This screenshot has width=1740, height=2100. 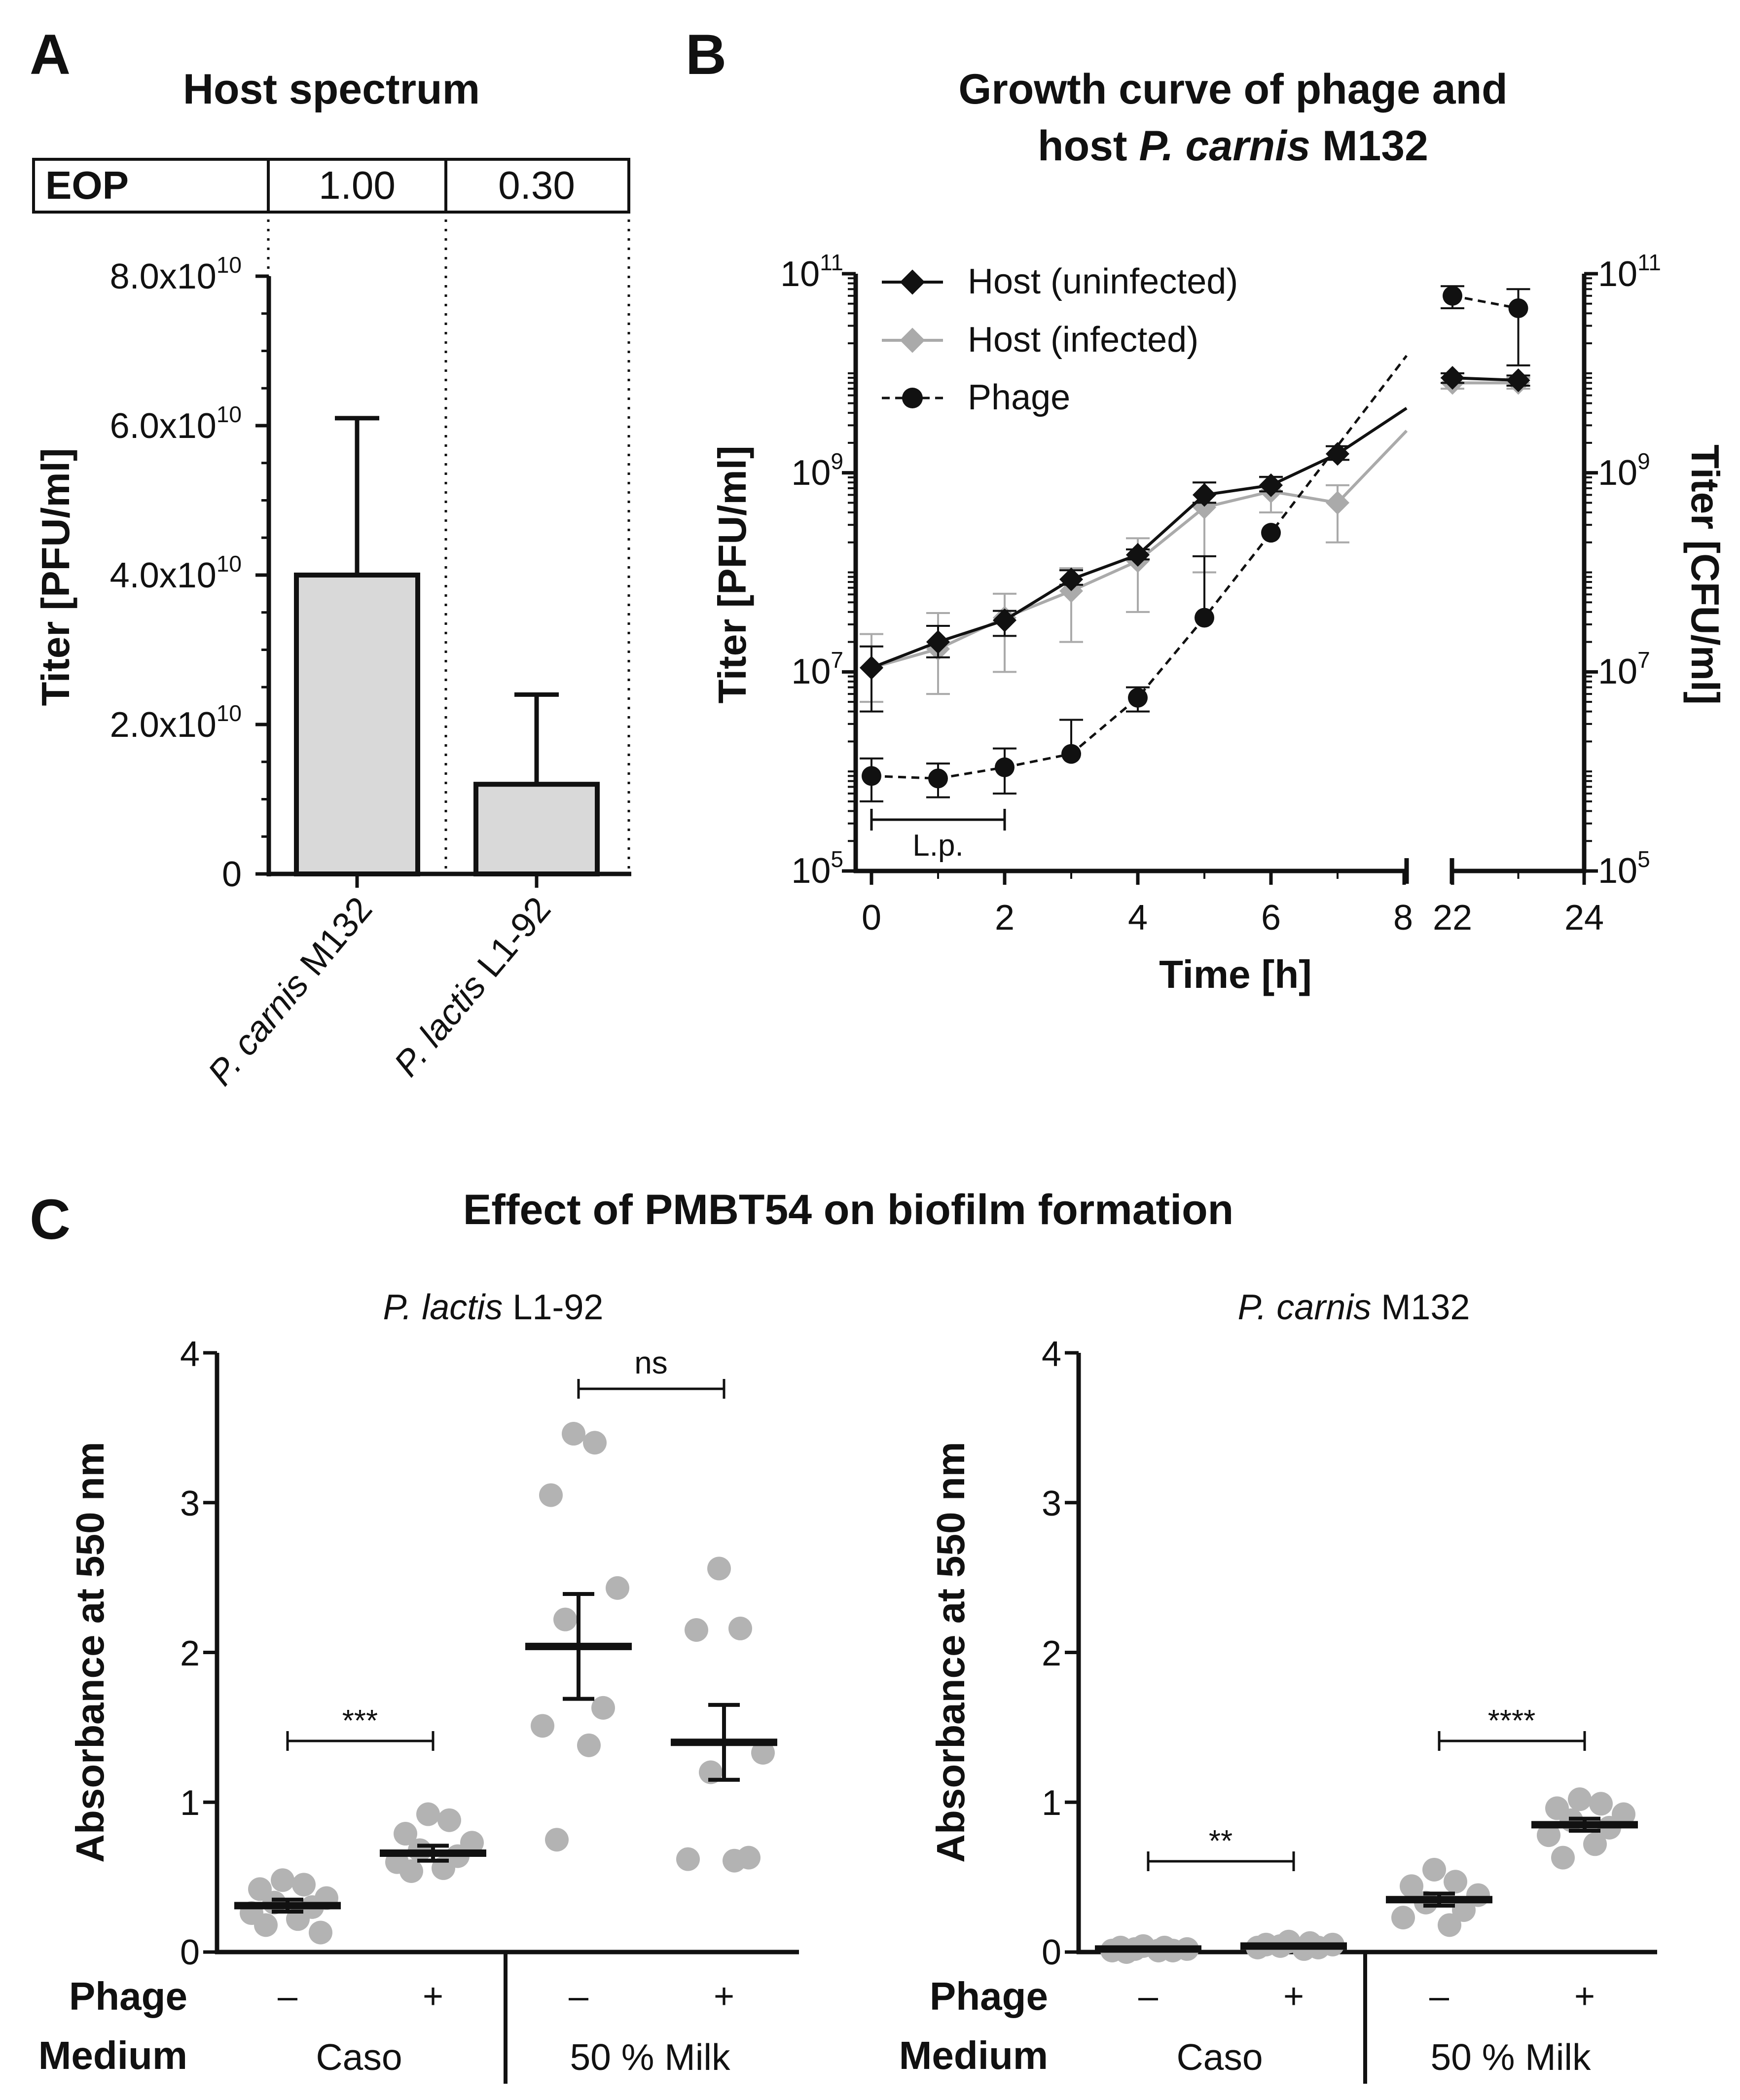 I want to click on series-line, so click(x=1139, y=567).